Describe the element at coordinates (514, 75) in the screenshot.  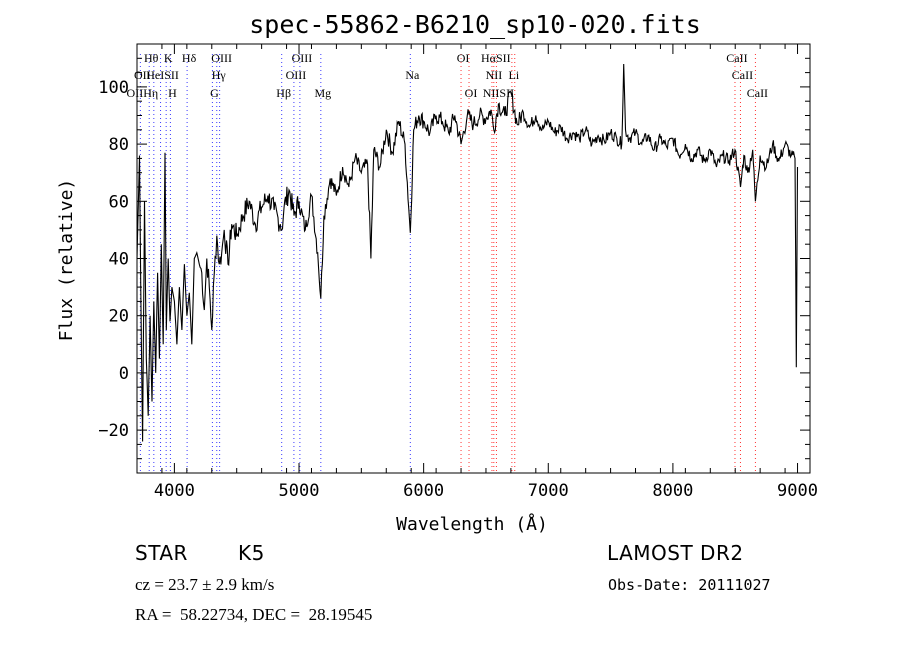
I see `line-label: Li` at that location.